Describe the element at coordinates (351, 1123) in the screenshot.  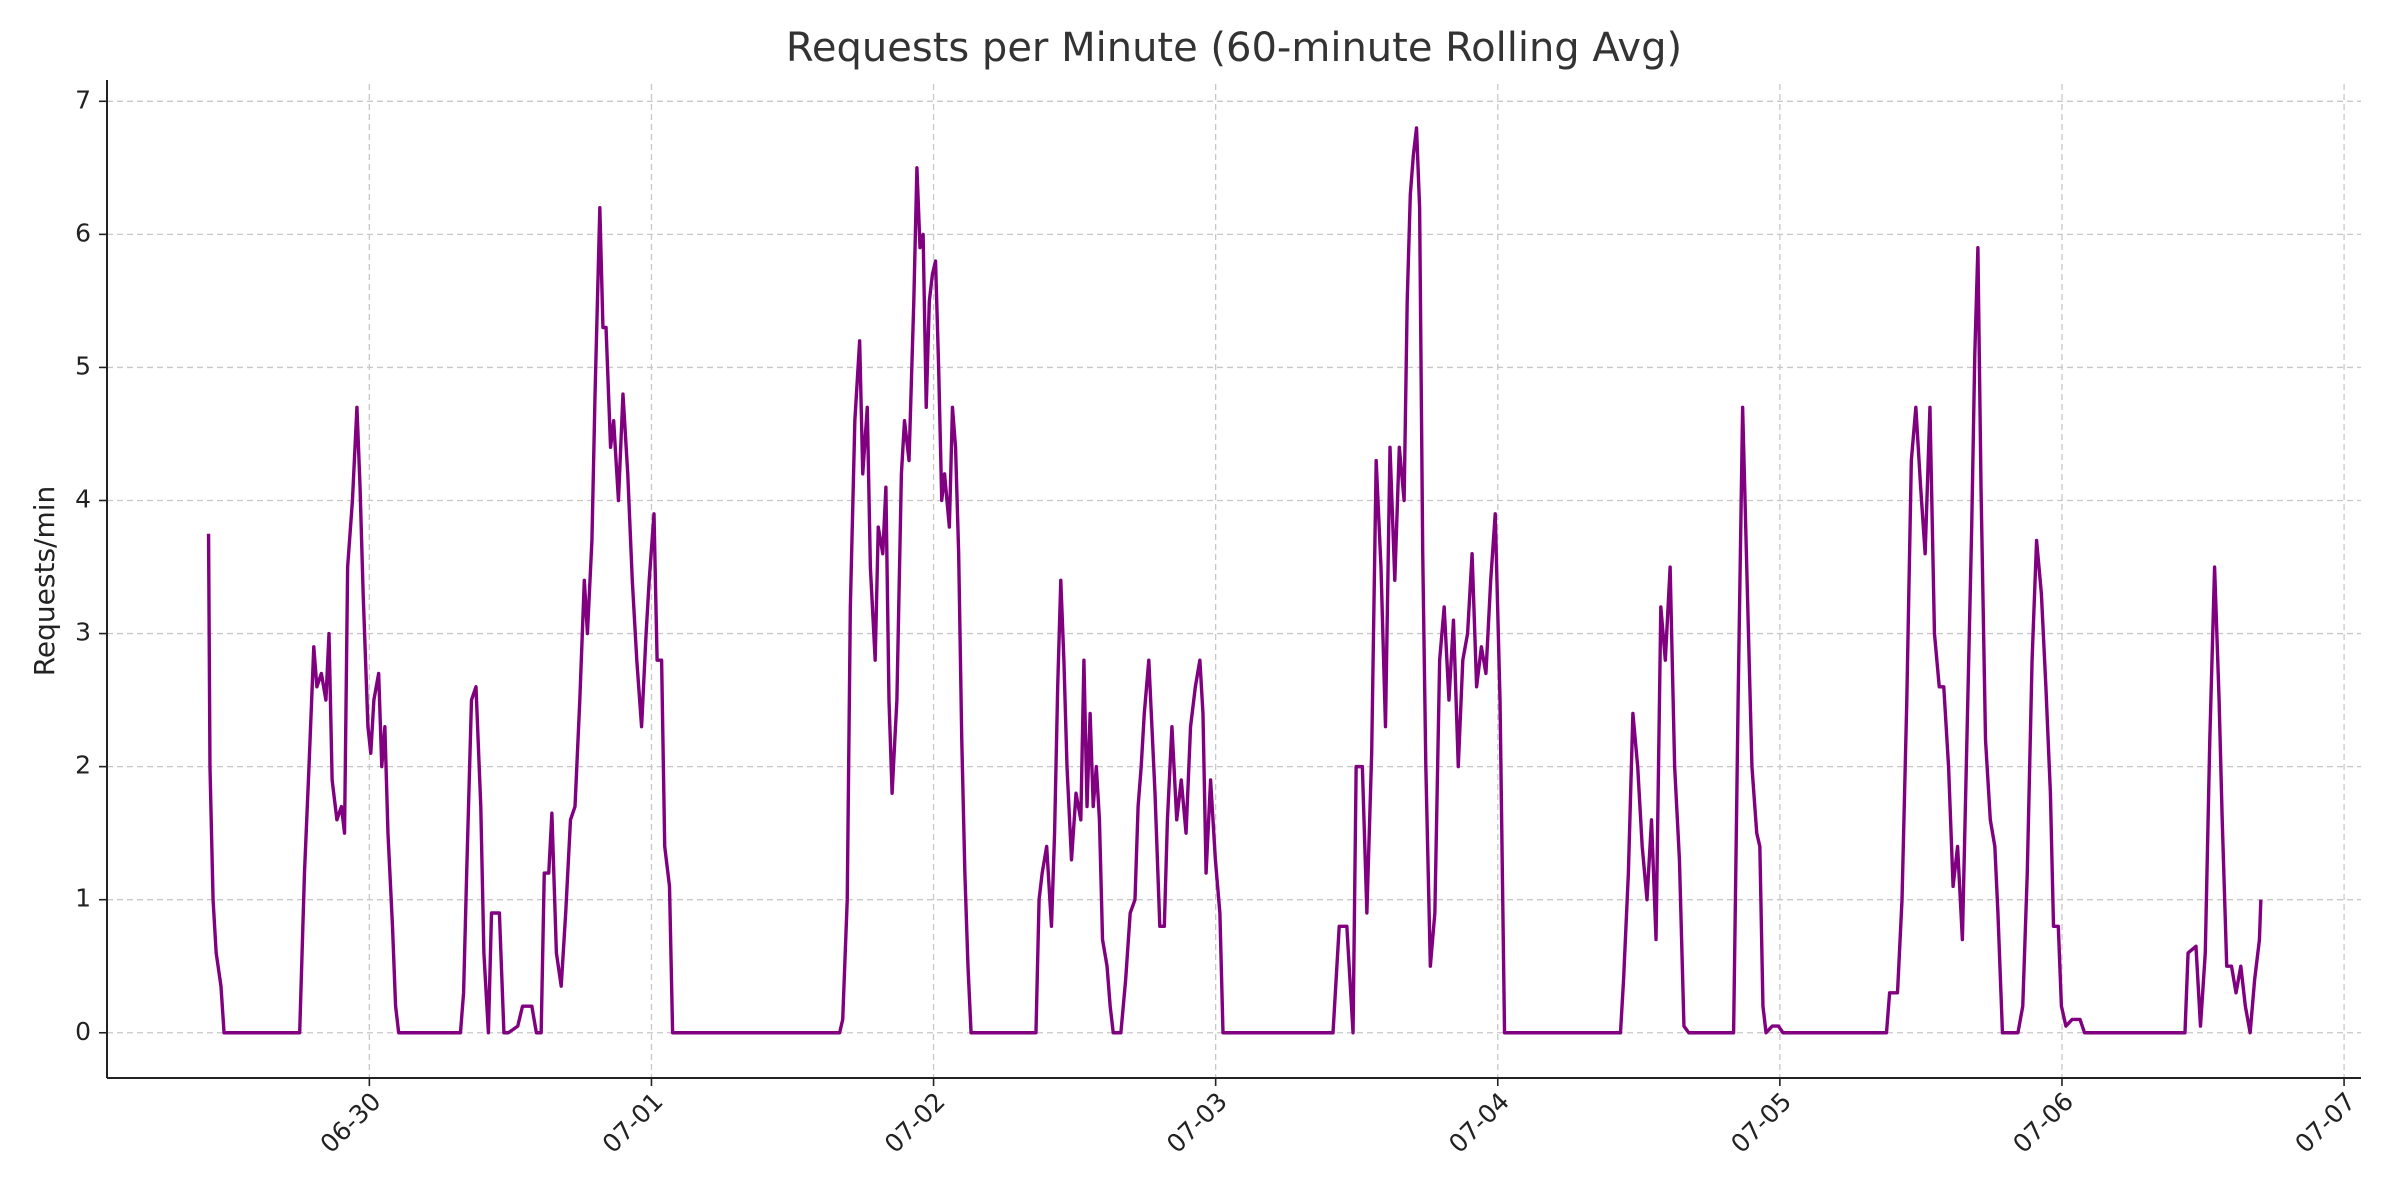
I see `x-tick-label: 06-30` at that location.